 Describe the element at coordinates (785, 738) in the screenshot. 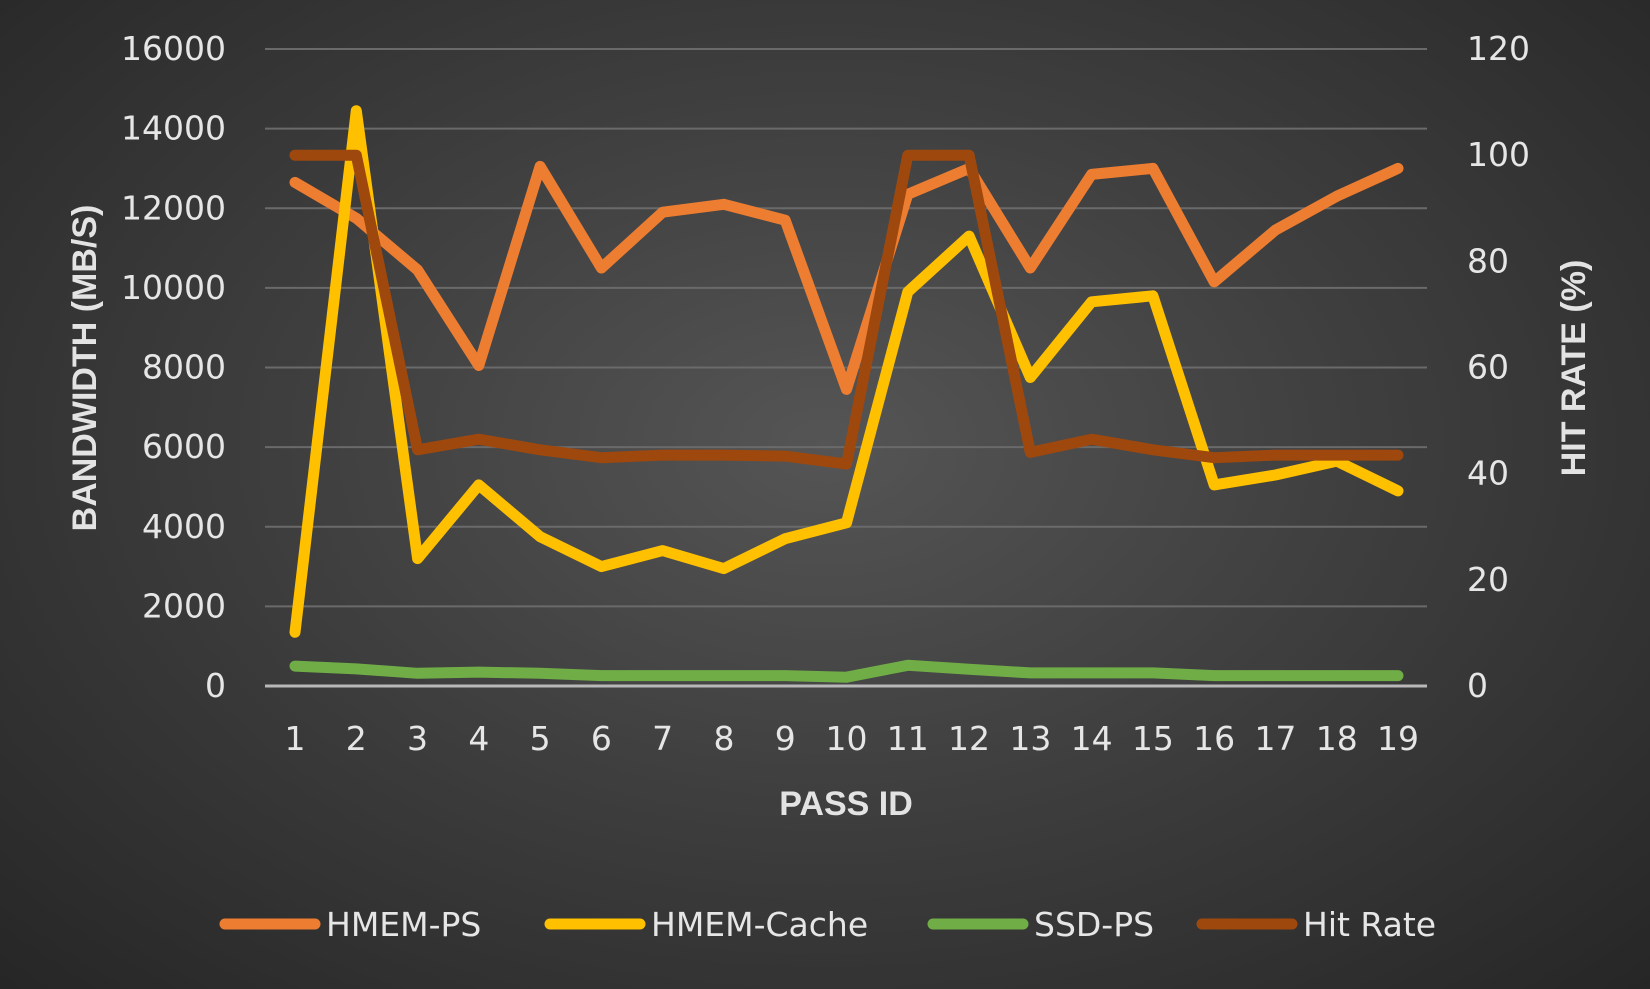

I see `x-tick-label: 9` at that location.